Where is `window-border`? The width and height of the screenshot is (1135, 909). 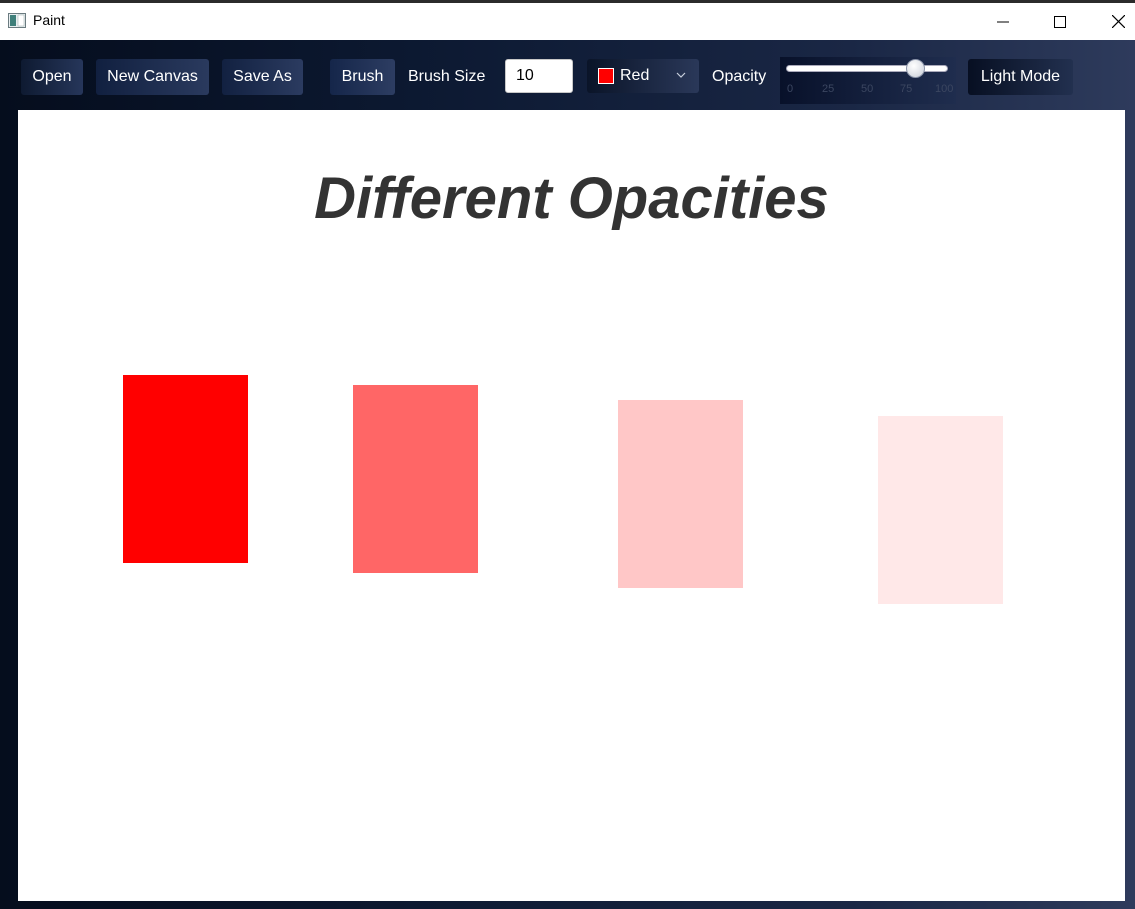
window-border is located at coordinates (567, 1).